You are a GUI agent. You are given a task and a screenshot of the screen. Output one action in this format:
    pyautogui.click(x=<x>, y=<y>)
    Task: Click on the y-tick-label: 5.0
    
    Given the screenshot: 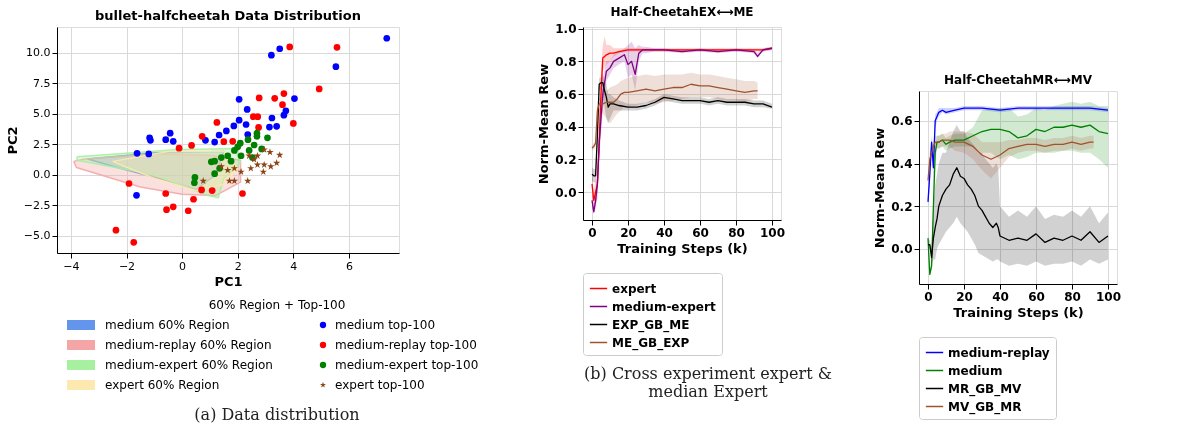 What is the action you would take?
    pyautogui.click(x=42, y=114)
    